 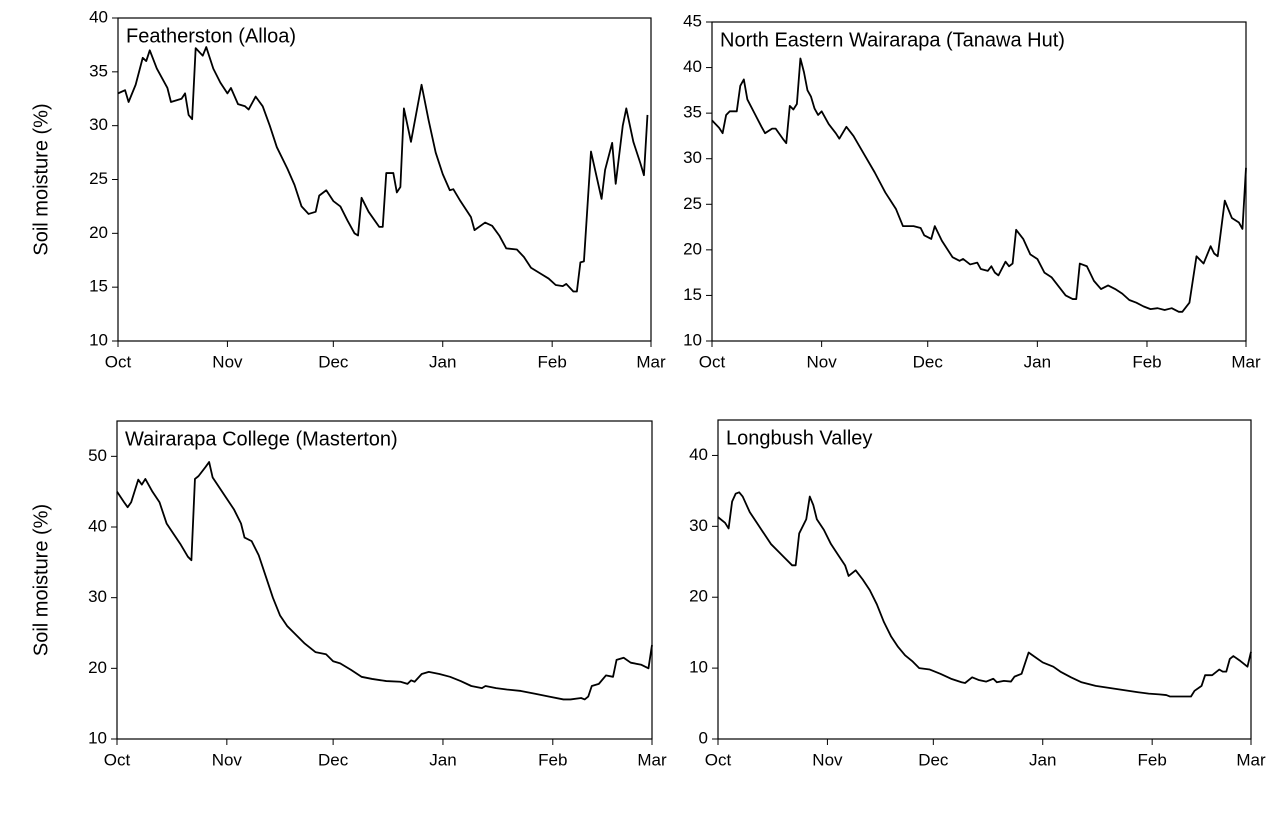 I want to click on chart-title: Wairarapa College (Masterton), so click(x=261, y=439).